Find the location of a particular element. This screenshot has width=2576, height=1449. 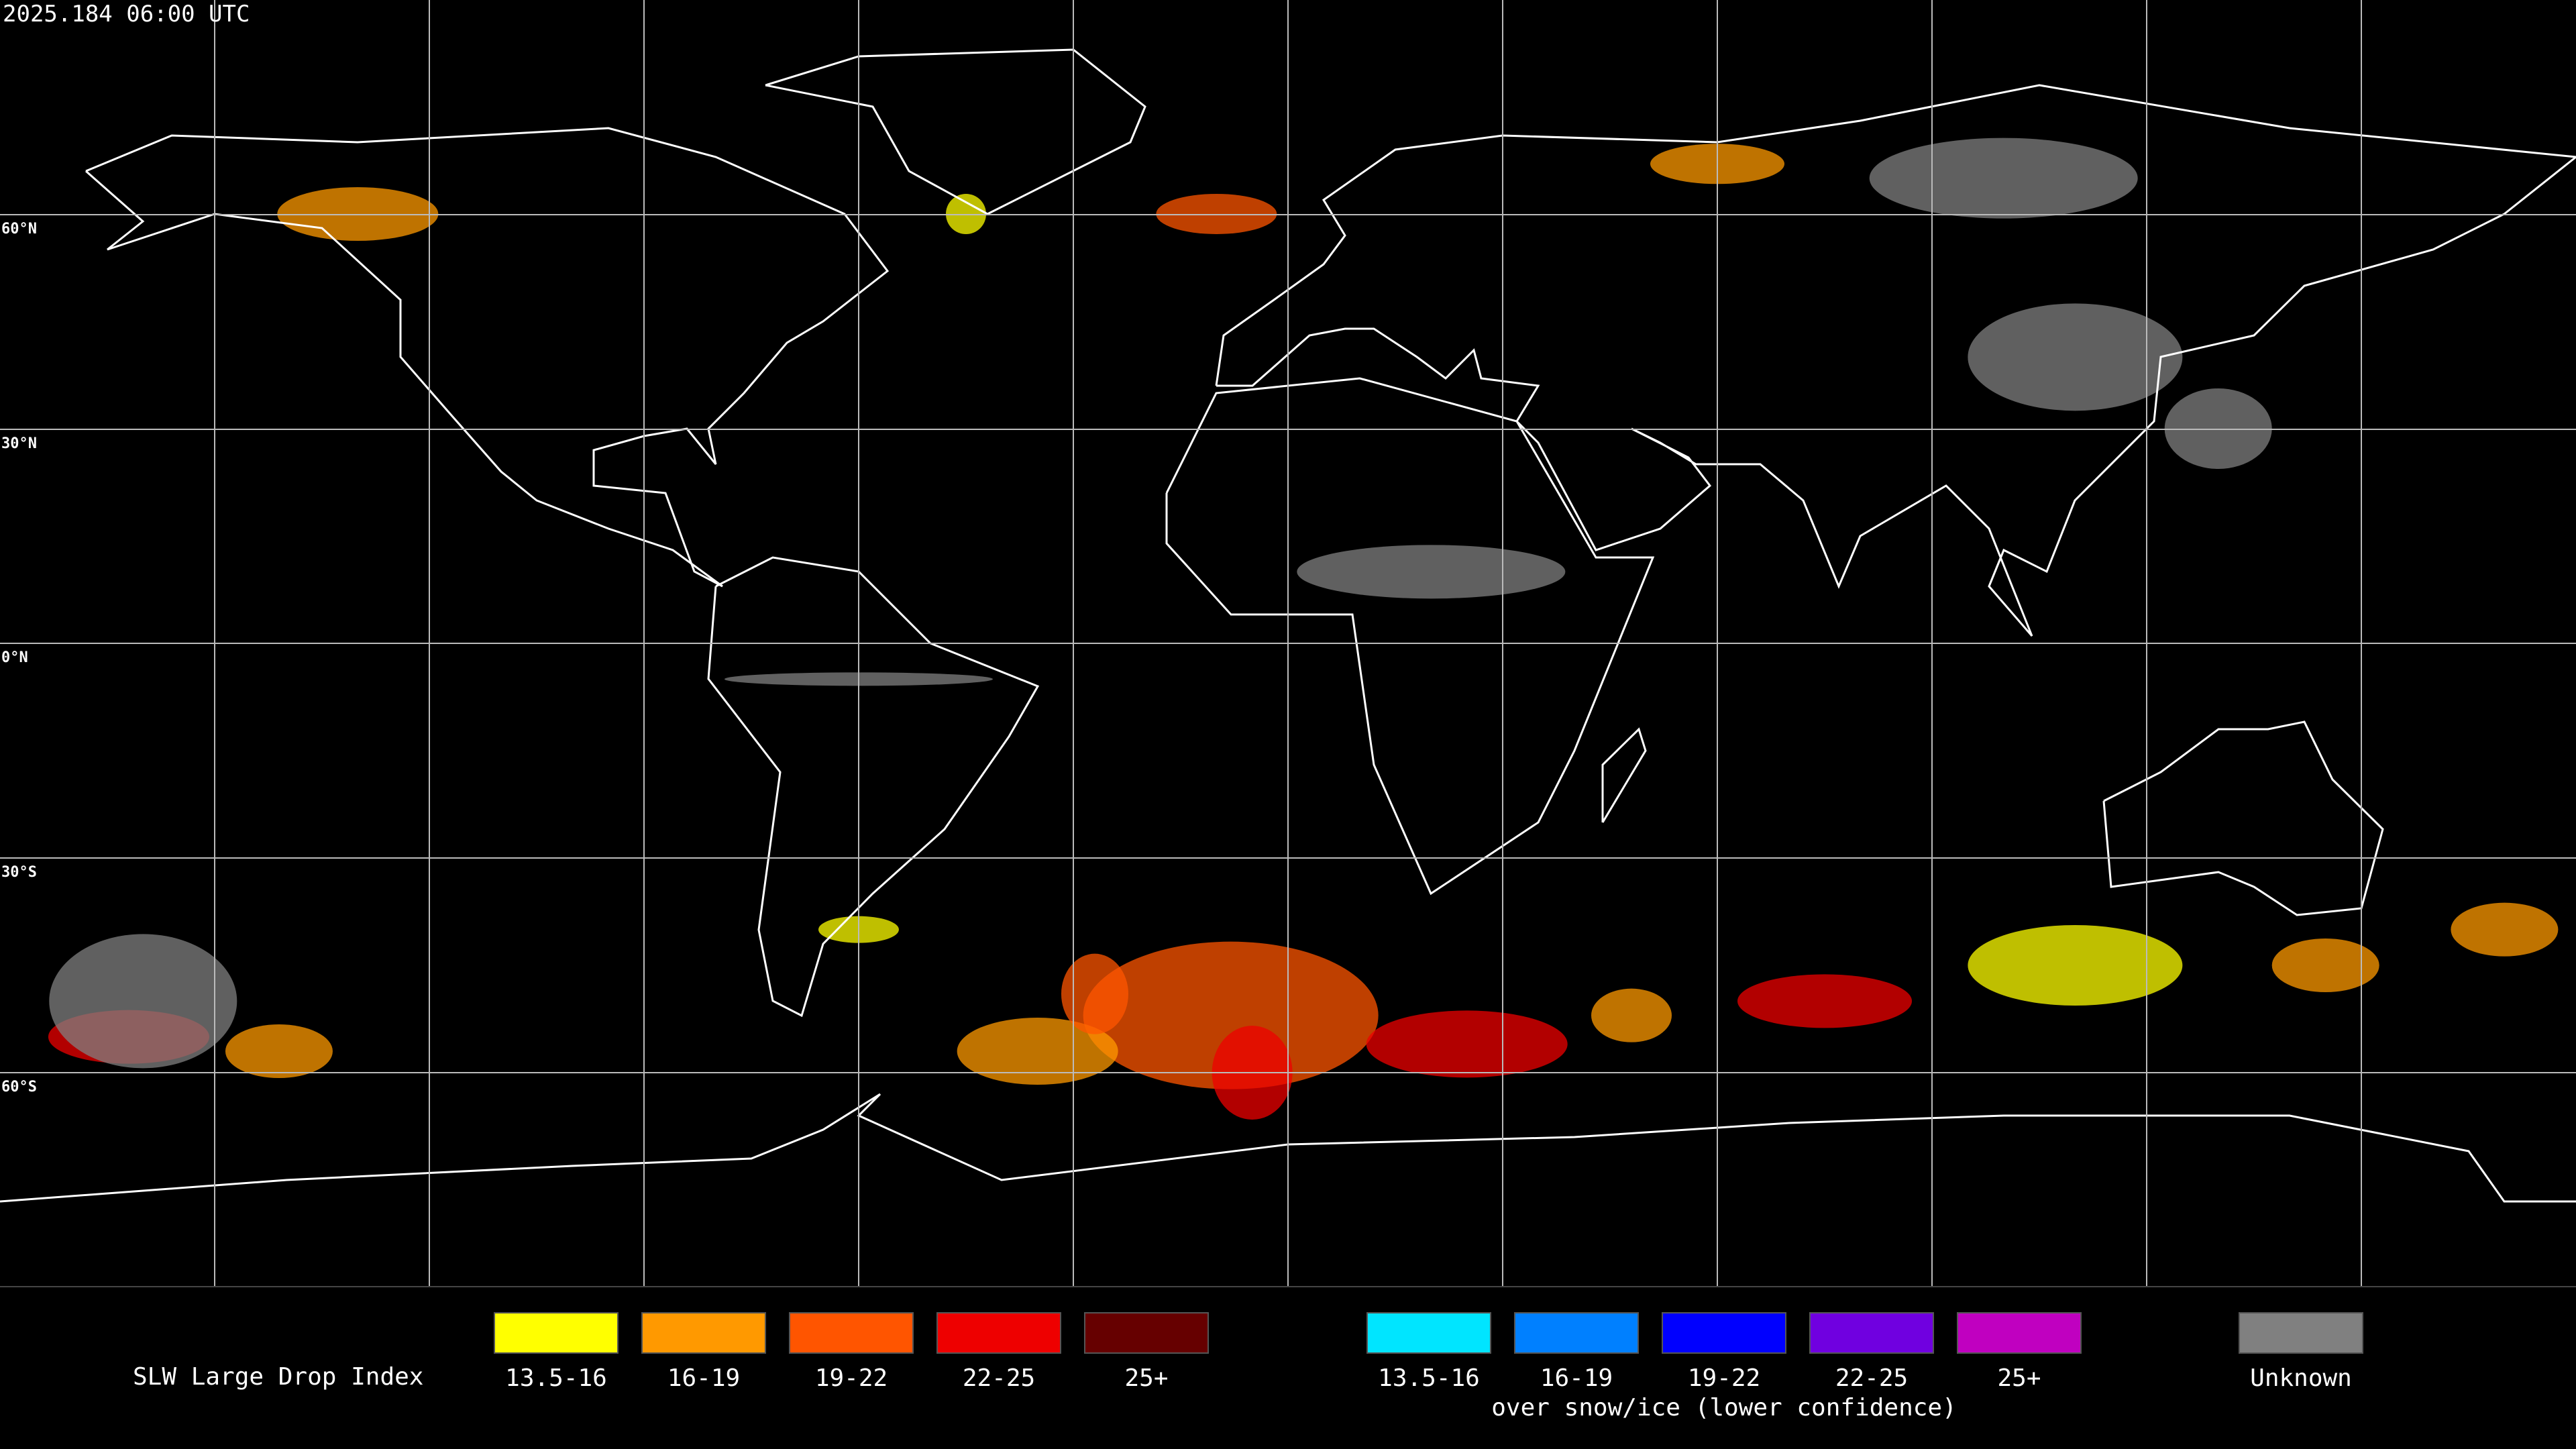

timestamp: 2025.184 06:00 UTC is located at coordinates (126, 14).